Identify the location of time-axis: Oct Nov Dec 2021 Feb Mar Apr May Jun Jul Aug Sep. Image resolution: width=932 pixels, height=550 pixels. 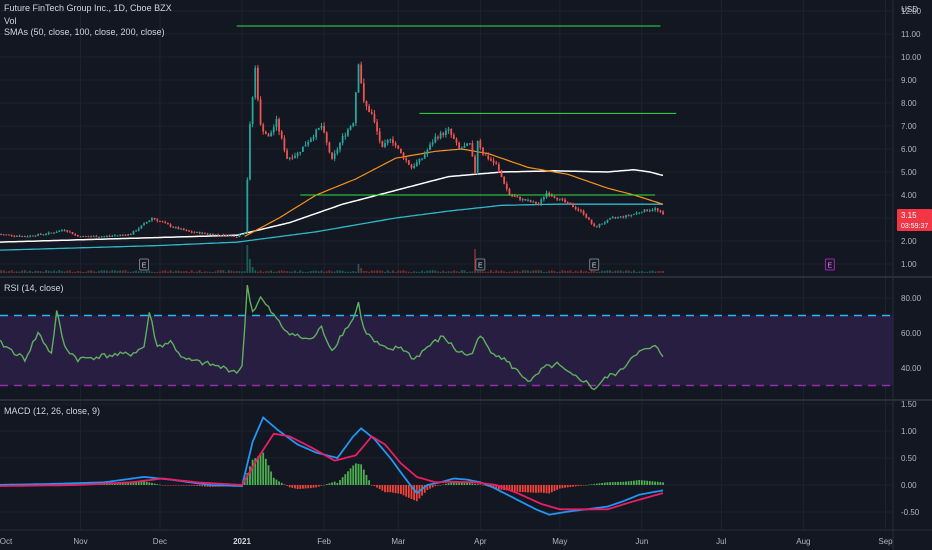
(446, 541).